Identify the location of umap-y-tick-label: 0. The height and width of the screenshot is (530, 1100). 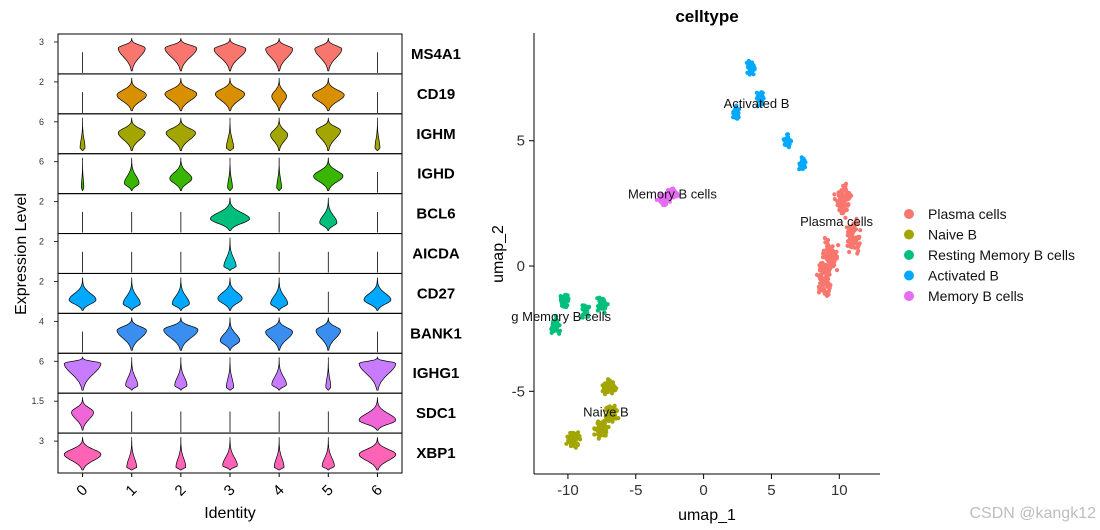
(521, 266).